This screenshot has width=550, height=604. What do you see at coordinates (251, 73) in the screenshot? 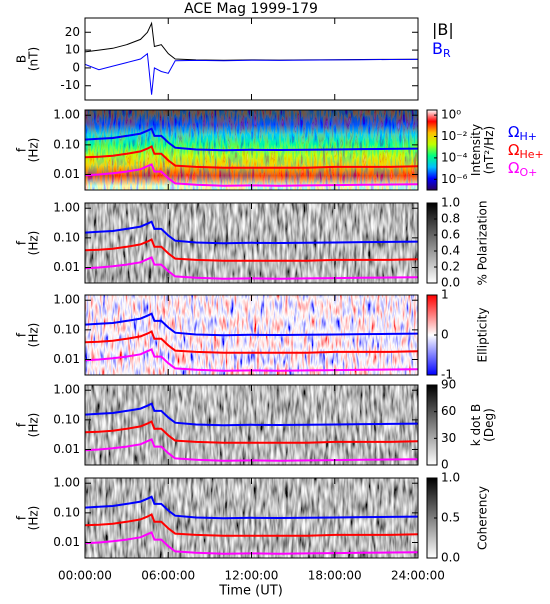
I see `data-line` at bounding box center [251, 73].